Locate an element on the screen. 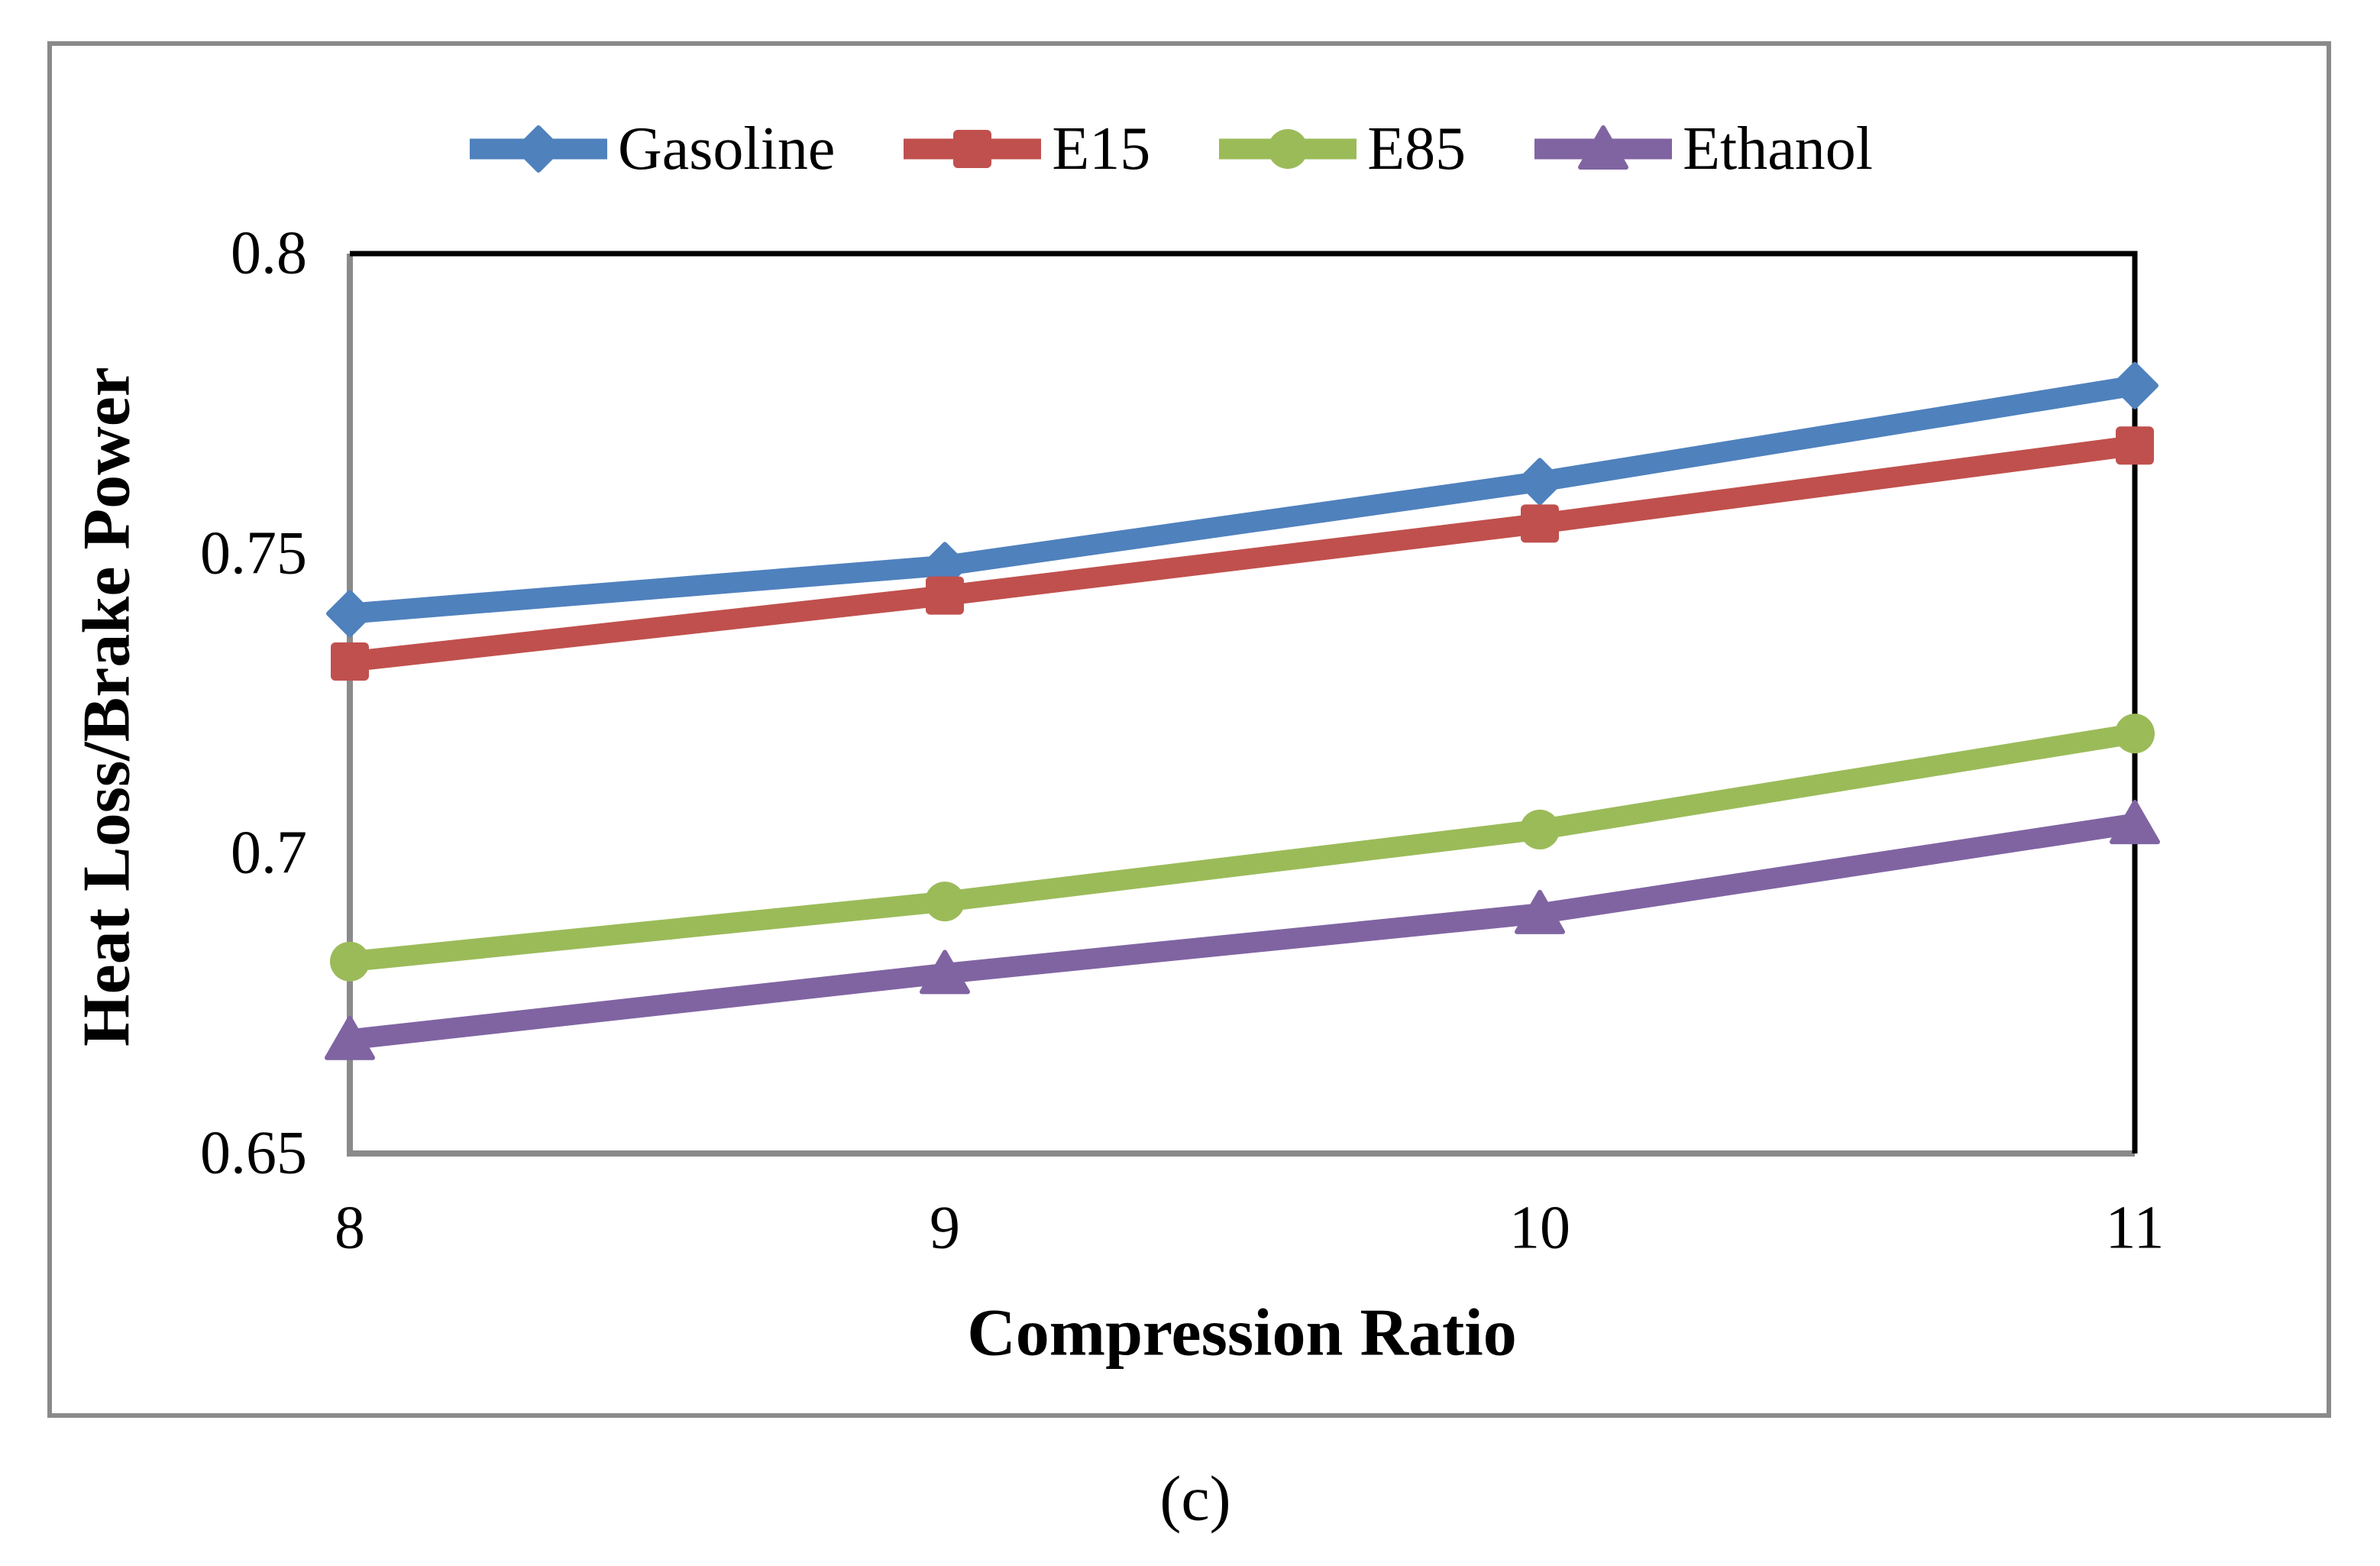  legend-item-e15: E15 is located at coordinates (1027, 149).